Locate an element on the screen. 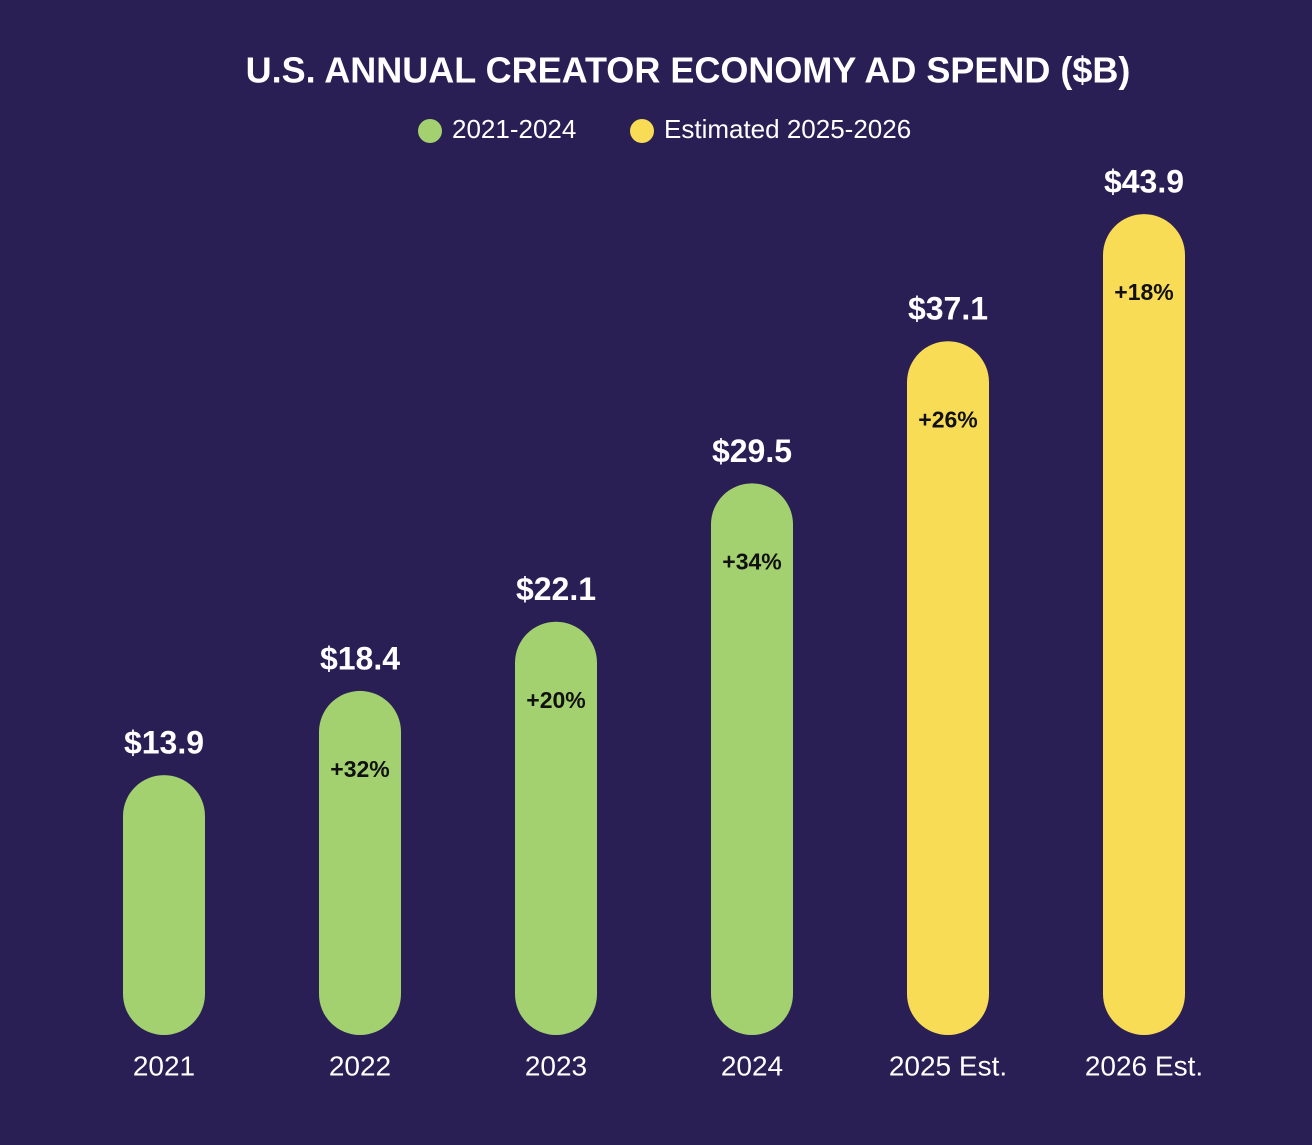 This screenshot has height=1145, width=1312. value-label: $13.9 is located at coordinates (164, 743).